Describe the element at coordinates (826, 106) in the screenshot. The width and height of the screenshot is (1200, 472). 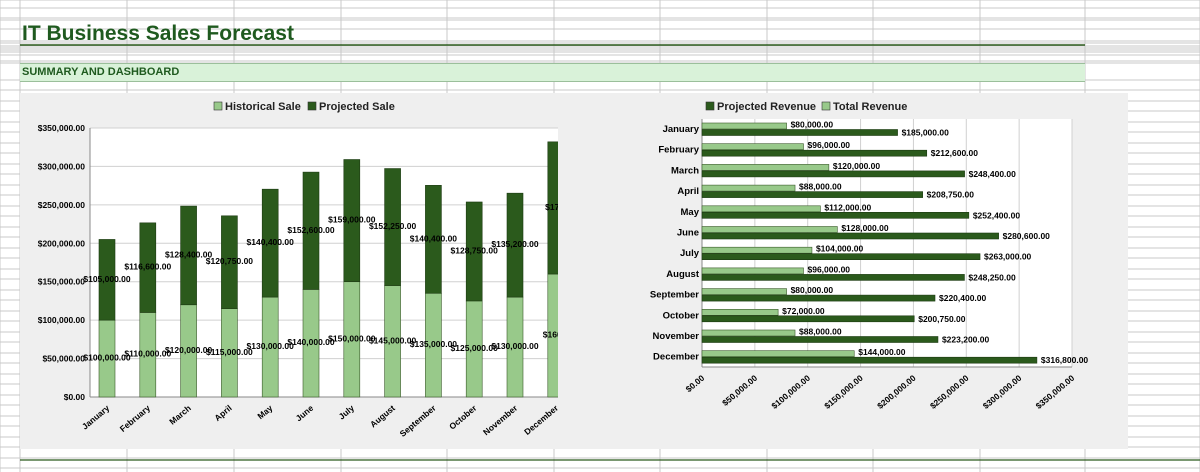
I see `legend-swatch-total` at that location.